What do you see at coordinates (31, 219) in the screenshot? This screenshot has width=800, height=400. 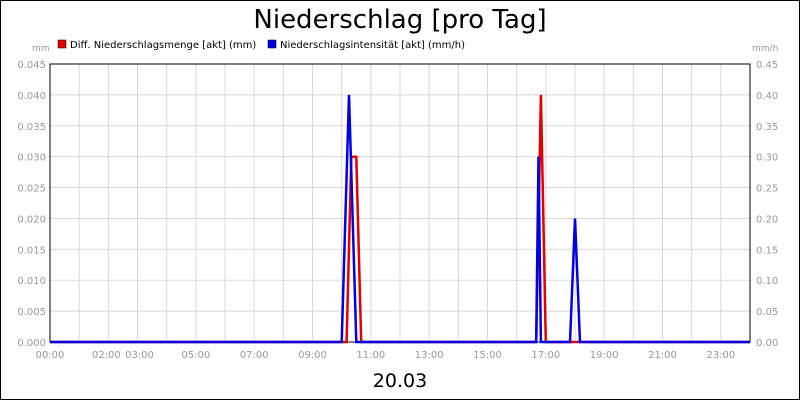 I see `y-left-tick-label: 0.020` at bounding box center [31, 219].